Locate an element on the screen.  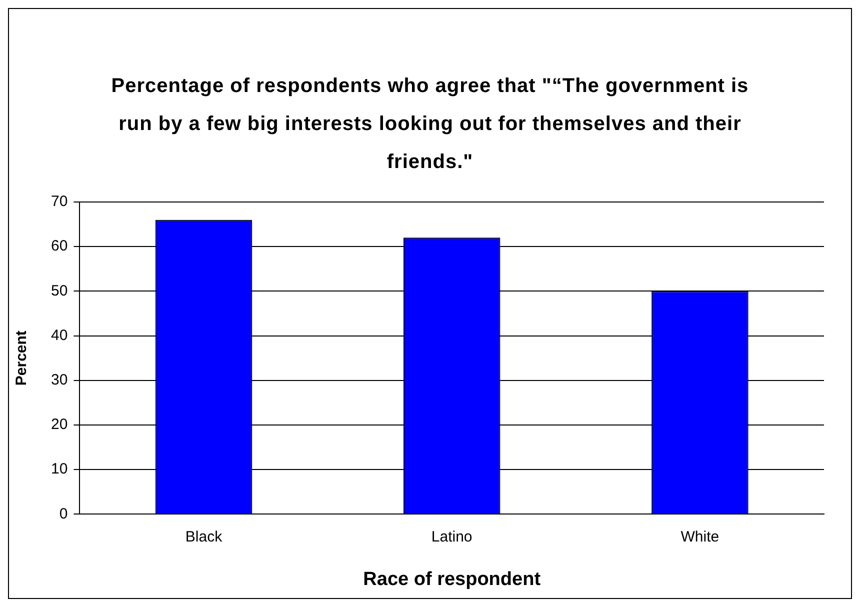
y-tick-label: 20 is located at coordinates (59, 425).